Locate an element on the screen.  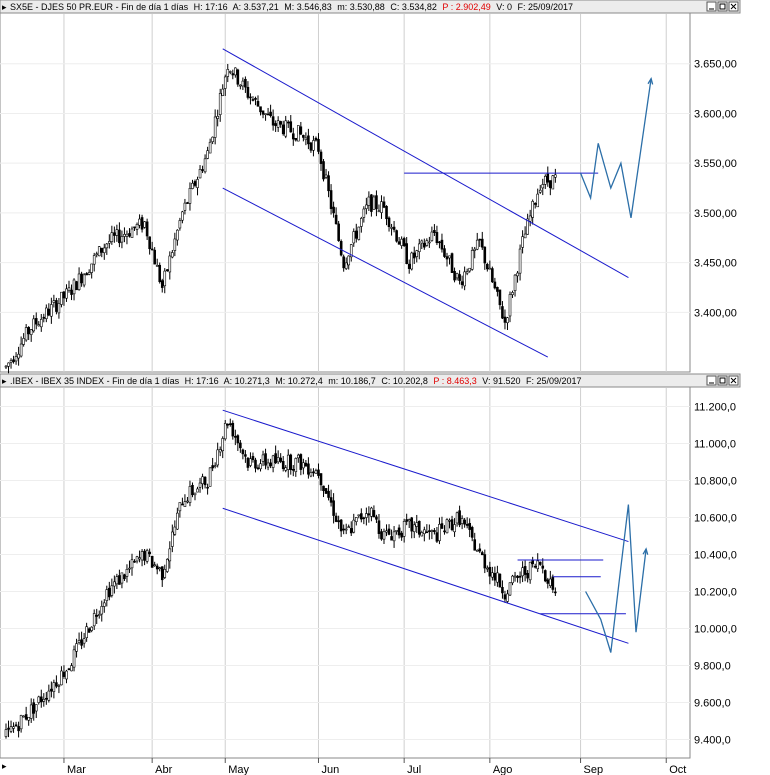
ibex-channel-line is located at coordinates (425, 575).